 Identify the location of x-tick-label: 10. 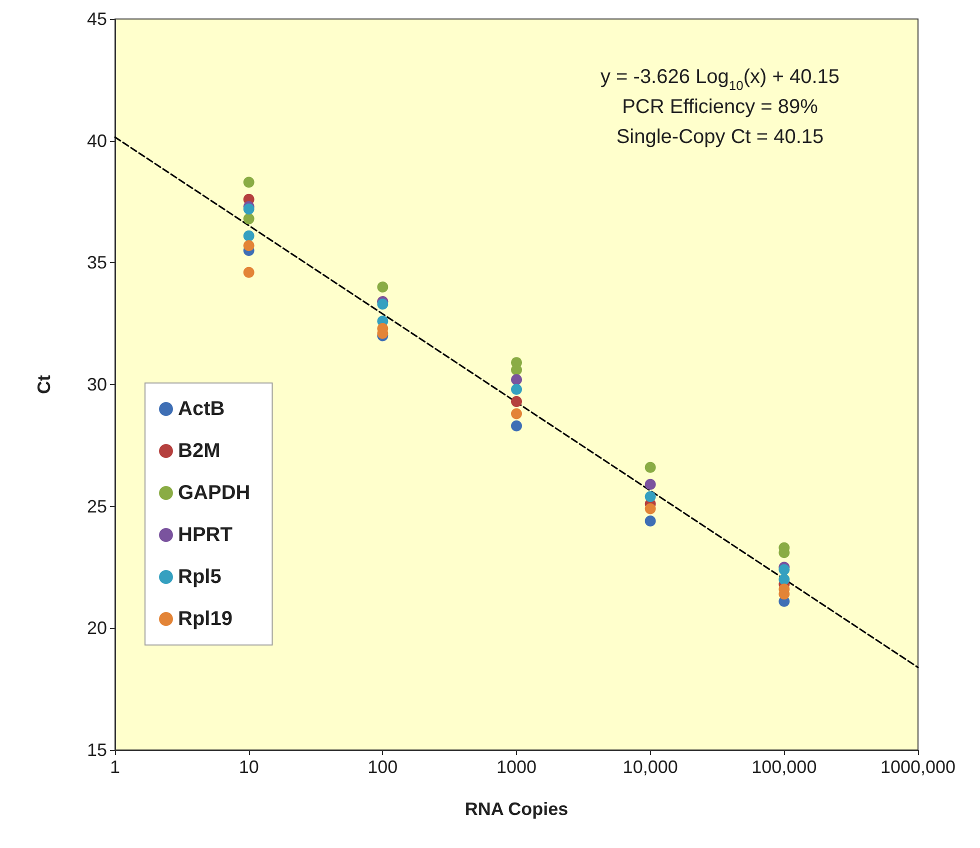
(248, 767).